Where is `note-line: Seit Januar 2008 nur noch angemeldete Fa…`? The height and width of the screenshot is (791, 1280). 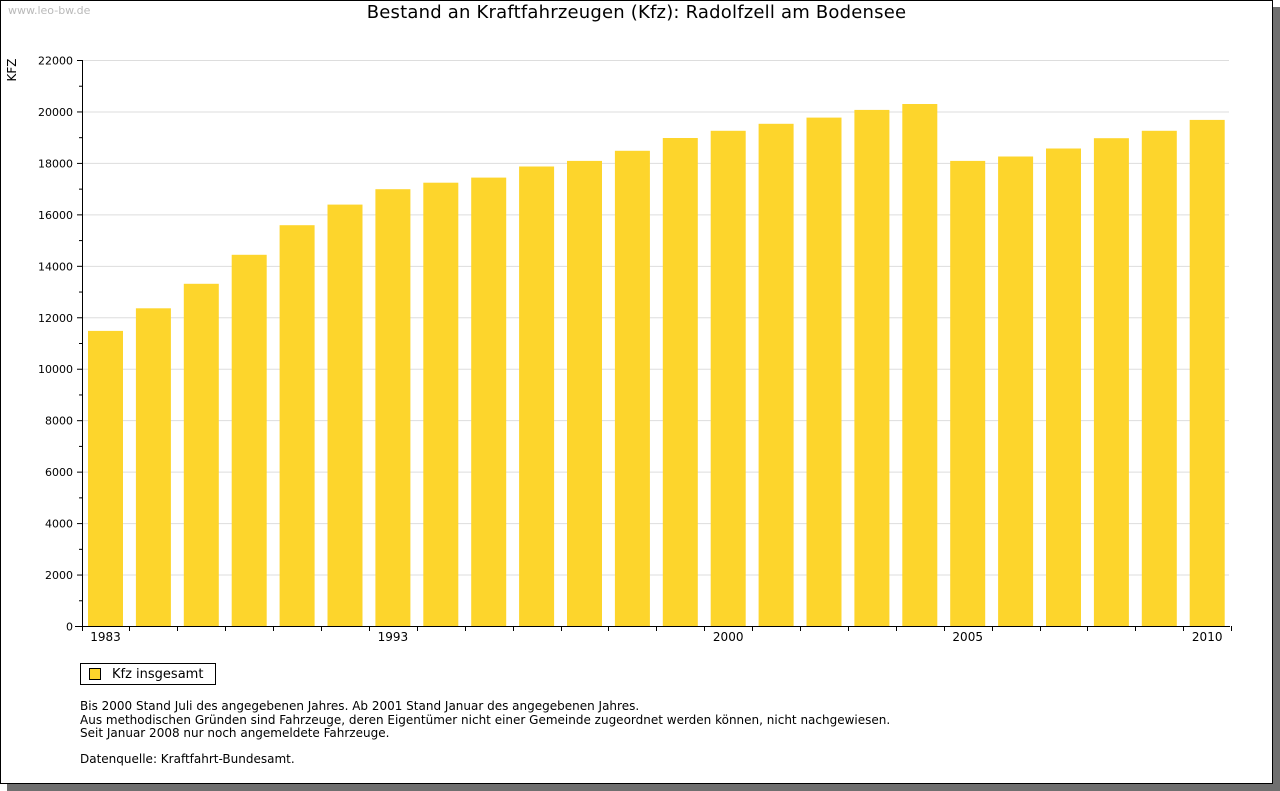
note-line: Seit Januar 2008 nur noch angemeldete Fa… is located at coordinates (235, 733).